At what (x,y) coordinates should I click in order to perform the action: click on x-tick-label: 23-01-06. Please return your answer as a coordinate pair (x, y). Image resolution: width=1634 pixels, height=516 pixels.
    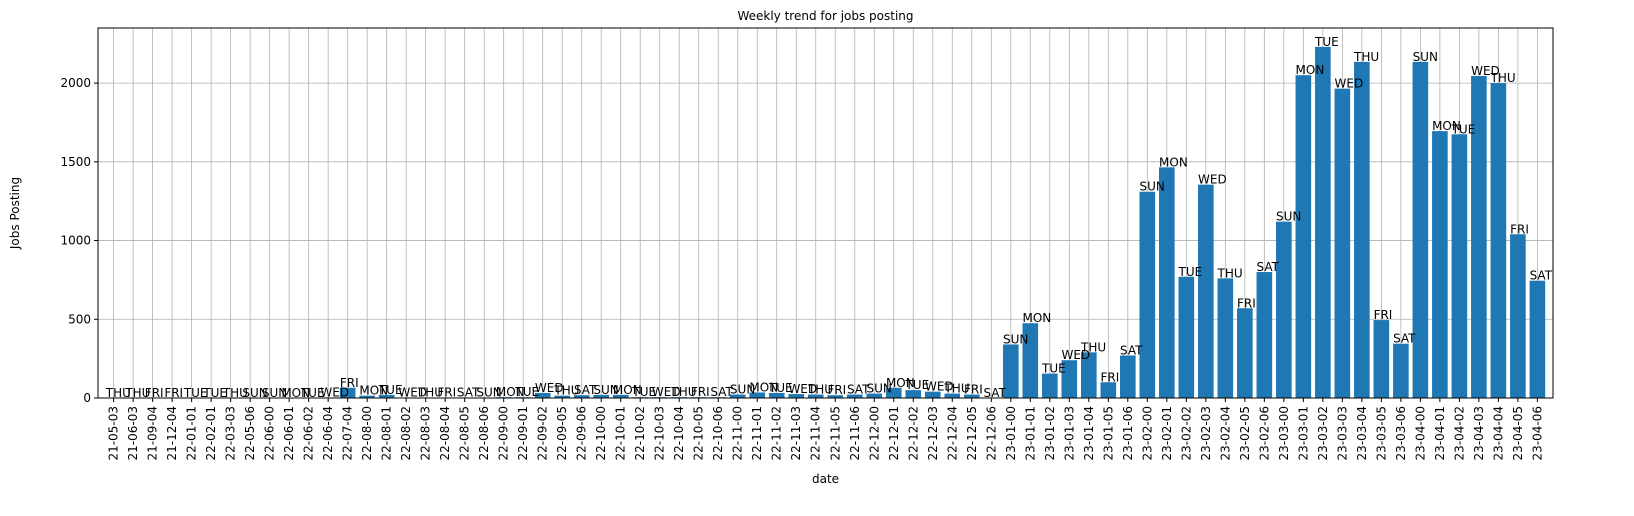
    Looking at the image, I should click on (1128, 433).